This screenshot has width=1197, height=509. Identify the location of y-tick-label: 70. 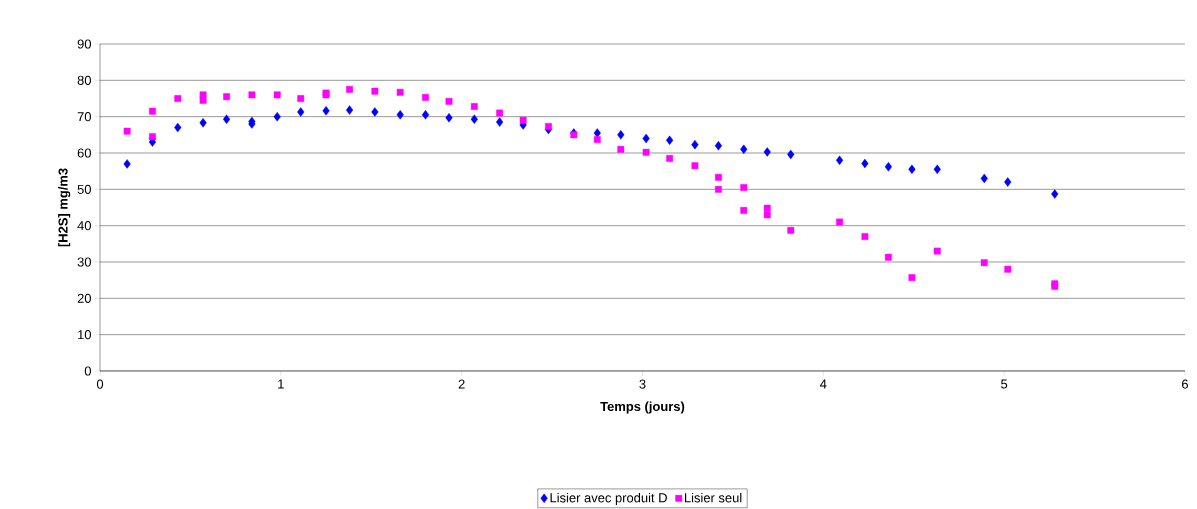
(84, 117).